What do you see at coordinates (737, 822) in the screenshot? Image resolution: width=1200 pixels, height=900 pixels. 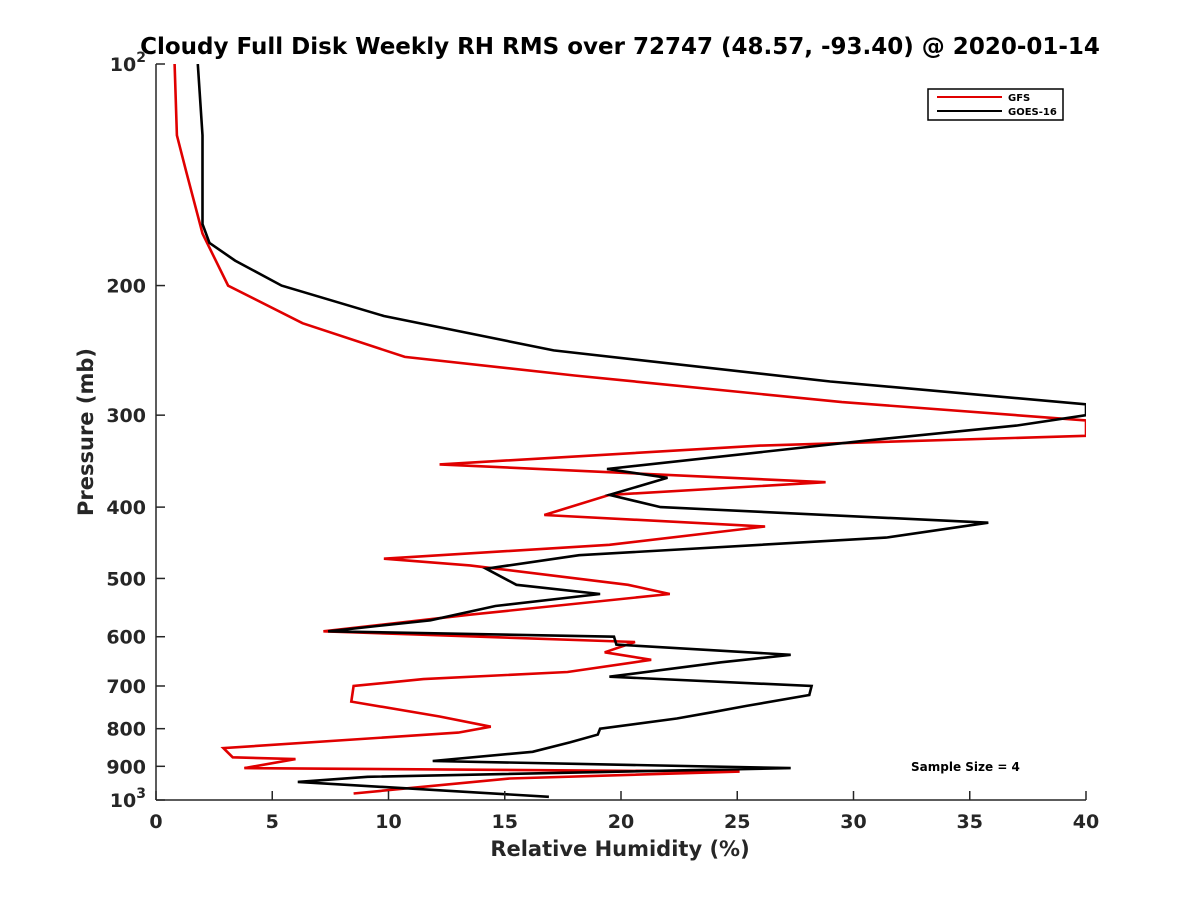 I see `x-tick-label-25: 25` at bounding box center [737, 822].